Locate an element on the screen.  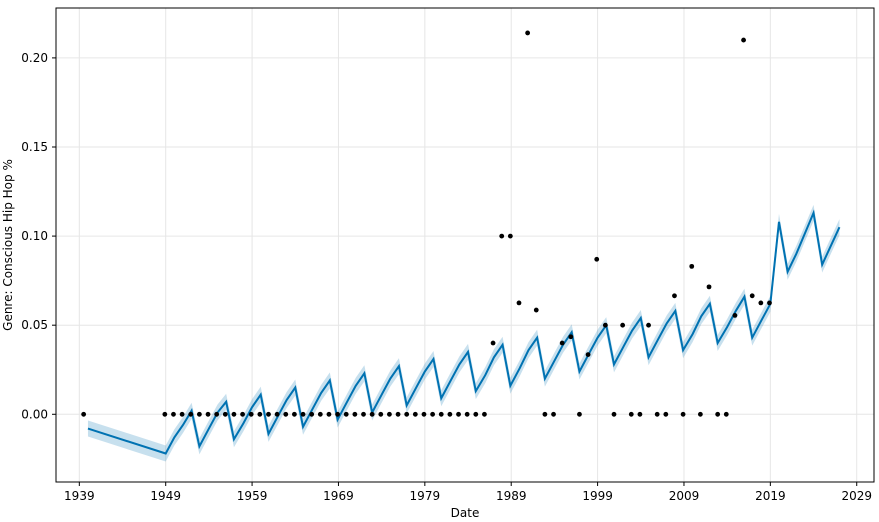
x-tick-label: 1949 is located at coordinates (165, 496).